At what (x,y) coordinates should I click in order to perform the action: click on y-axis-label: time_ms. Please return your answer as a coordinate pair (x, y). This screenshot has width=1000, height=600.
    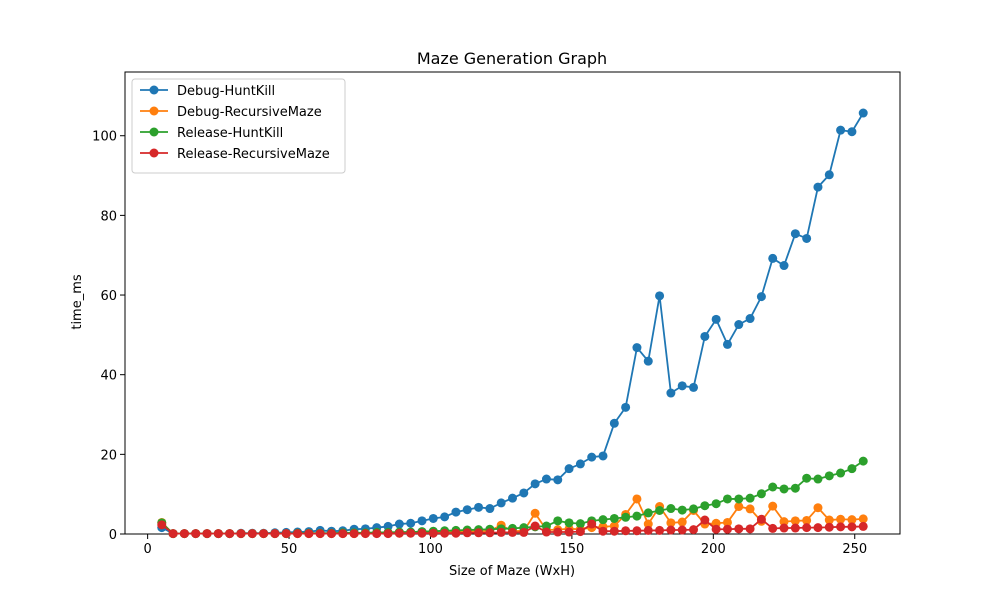
    Looking at the image, I should click on (77, 302).